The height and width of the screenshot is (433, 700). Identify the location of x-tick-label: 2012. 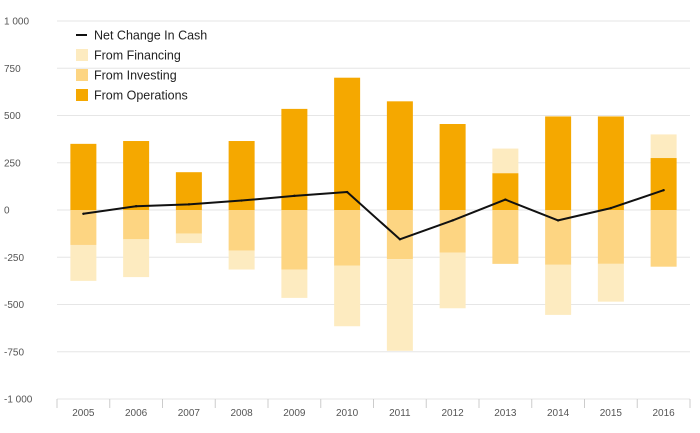
(453, 413).